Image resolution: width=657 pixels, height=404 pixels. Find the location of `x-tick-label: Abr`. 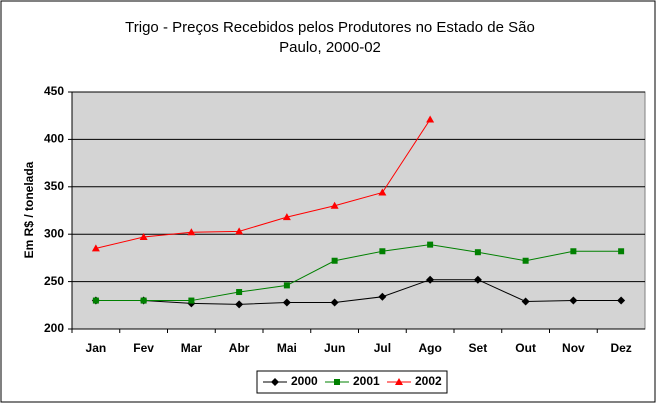

x-tick-label: Abr is located at coordinates (239, 348).